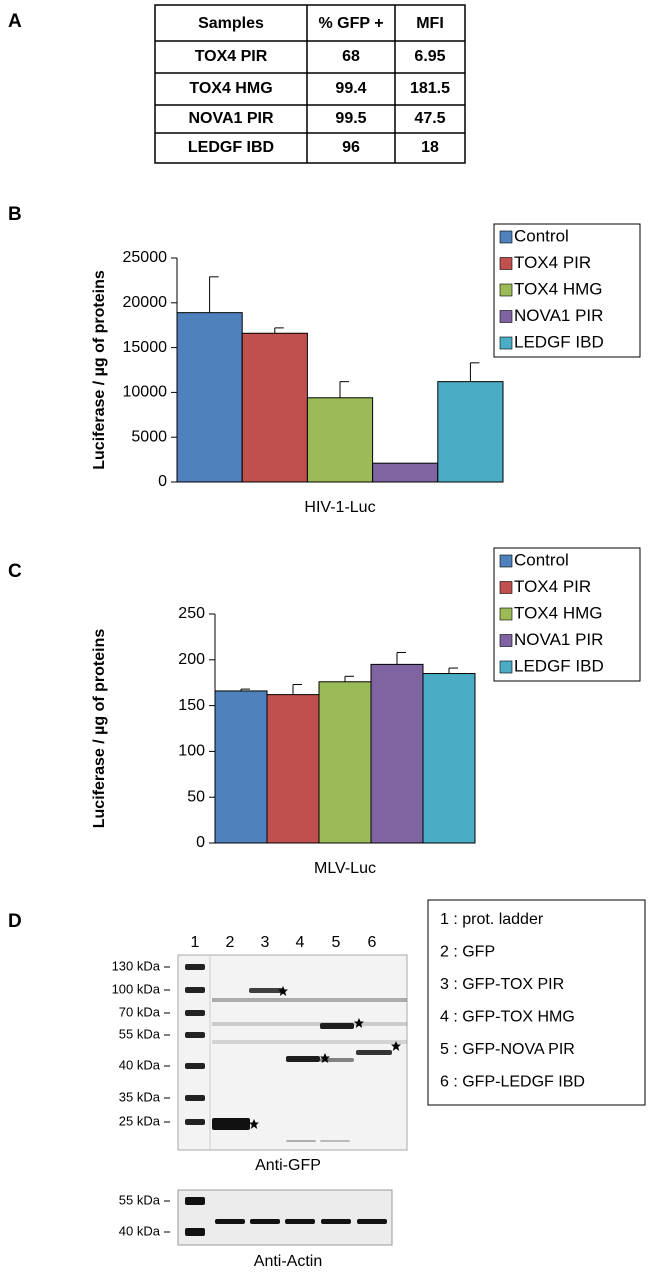 The image size is (659, 1277). What do you see at coordinates (502, 984) in the screenshot?
I see `blot-legend-item: 3 : GFP-TOX PIR` at bounding box center [502, 984].